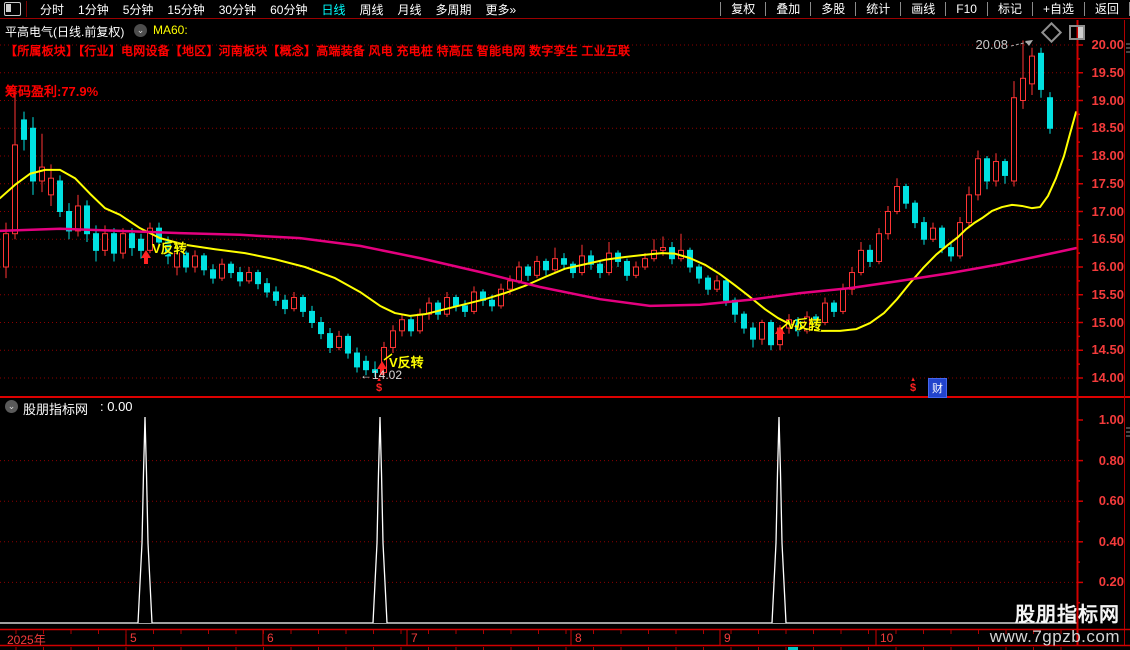  I want to click on menu-period-6: 60分钟, so click(289, 9).